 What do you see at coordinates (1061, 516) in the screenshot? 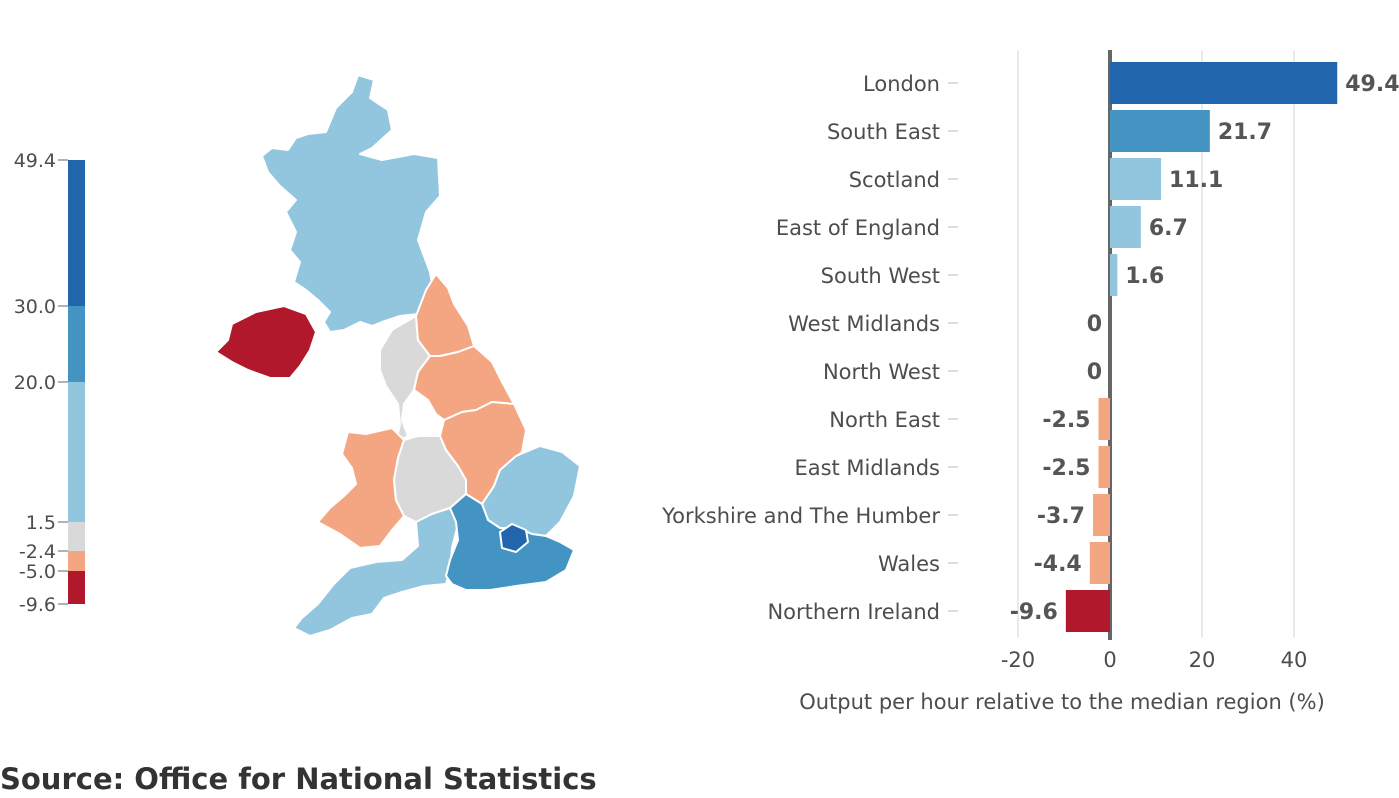
I see `value-label: -3.7` at bounding box center [1061, 516].